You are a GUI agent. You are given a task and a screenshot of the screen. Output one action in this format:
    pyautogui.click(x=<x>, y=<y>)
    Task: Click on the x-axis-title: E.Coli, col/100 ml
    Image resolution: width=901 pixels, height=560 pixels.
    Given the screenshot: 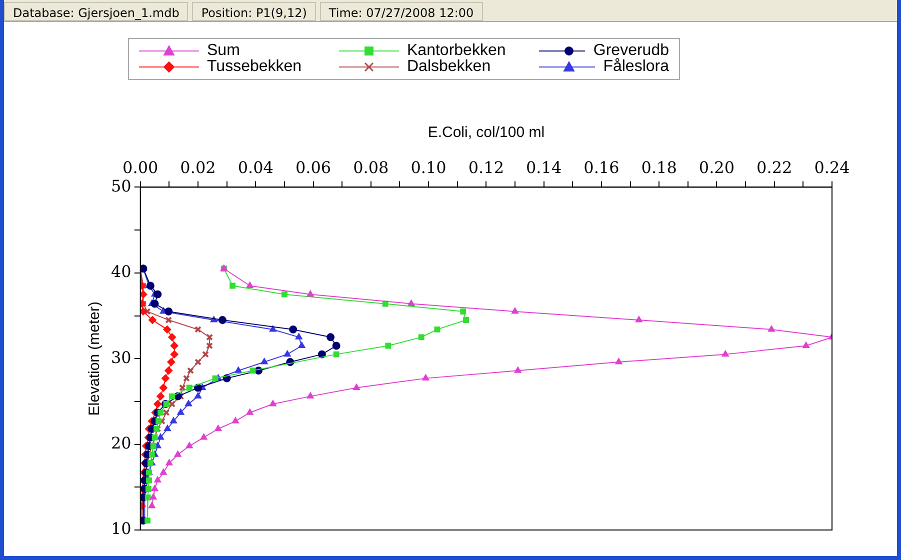 What is the action you would take?
    pyautogui.click(x=486, y=133)
    